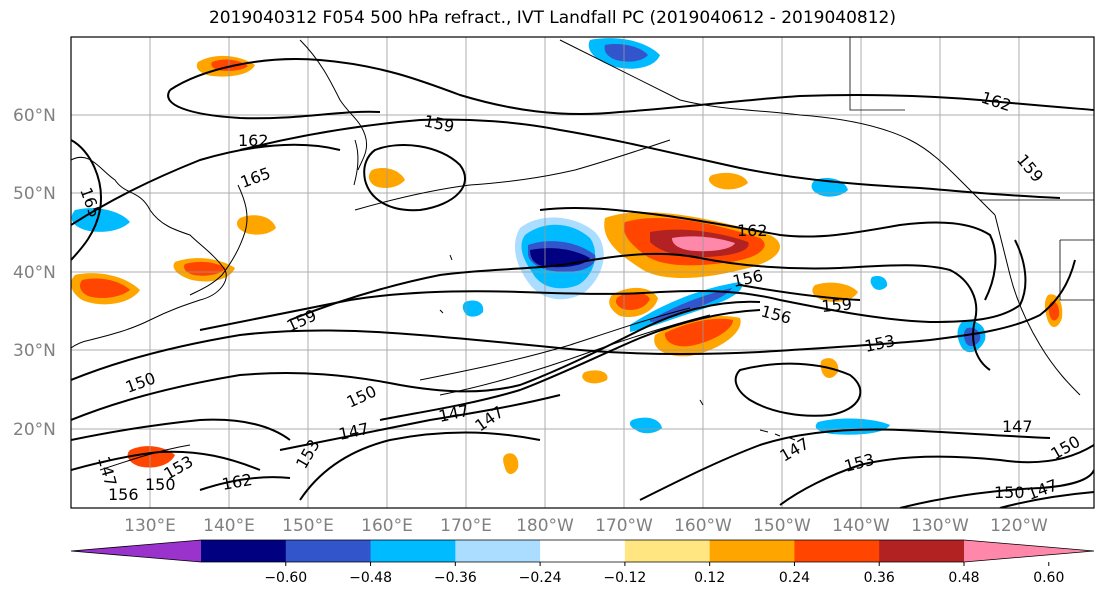  What do you see at coordinates (782, 526) in the screenshot?
I see `lon-label-150w: 150°W` at bounding box center [782, 526].